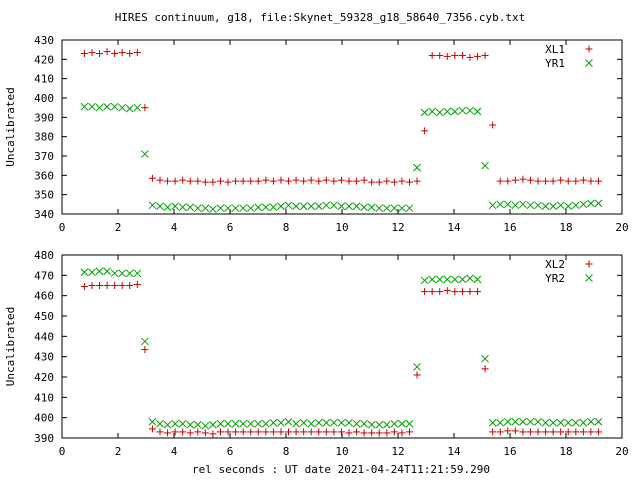  I want to click on top-y-tick-label: 370, so click(44, 156).